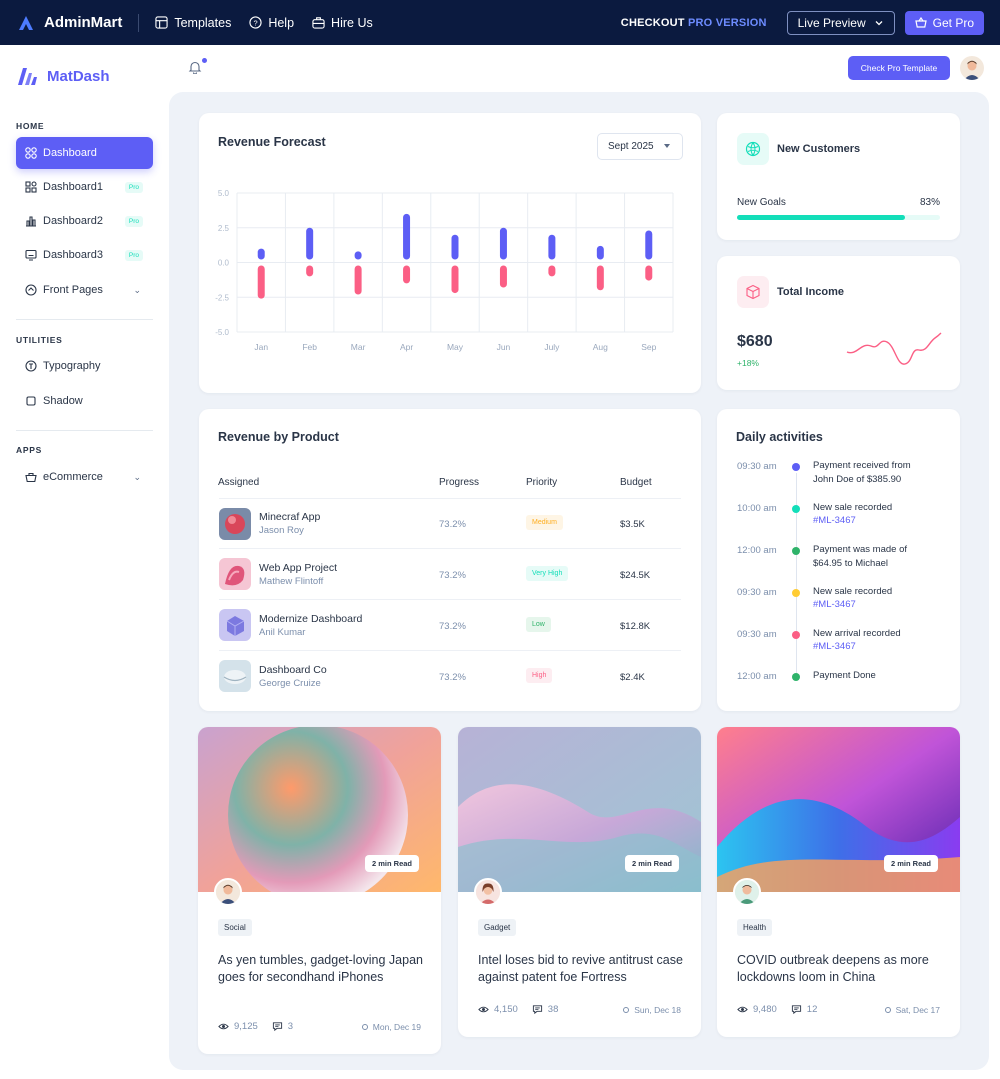 This screenshot has width=1000, height=1079. I want to click on sidebar-item-dashboard: Dashboard, so click(84, 153).